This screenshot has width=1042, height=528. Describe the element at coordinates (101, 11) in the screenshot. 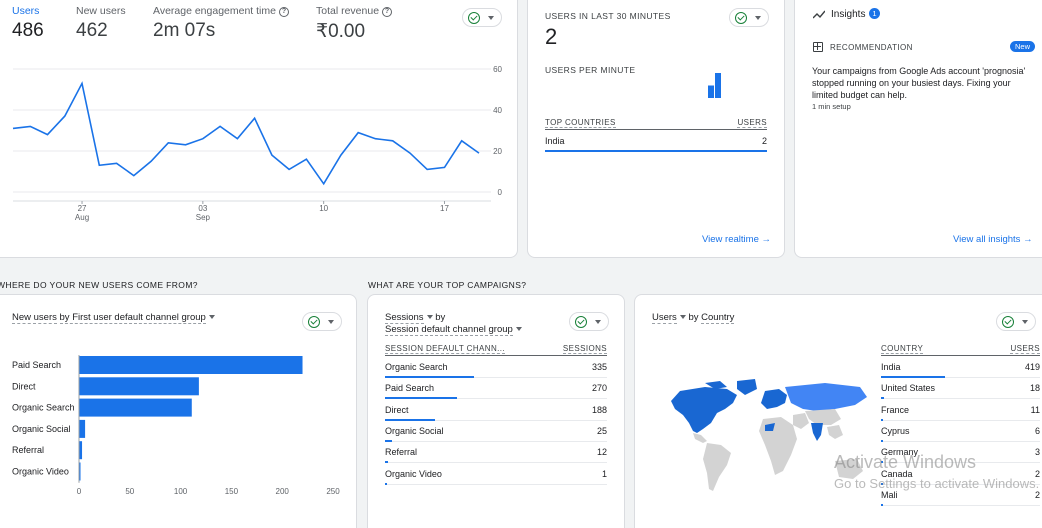

I see `metric-new-users-label: New users` at that location.